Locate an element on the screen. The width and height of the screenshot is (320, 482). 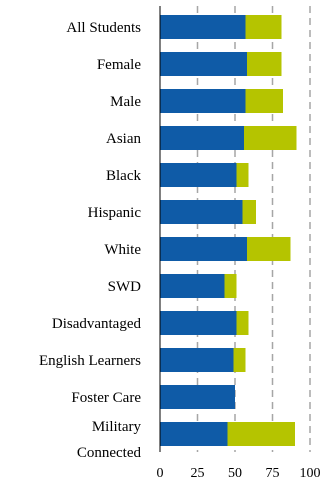
x-tick-labels: 0 25 50 75 100 is located at coordinates (238, 473).